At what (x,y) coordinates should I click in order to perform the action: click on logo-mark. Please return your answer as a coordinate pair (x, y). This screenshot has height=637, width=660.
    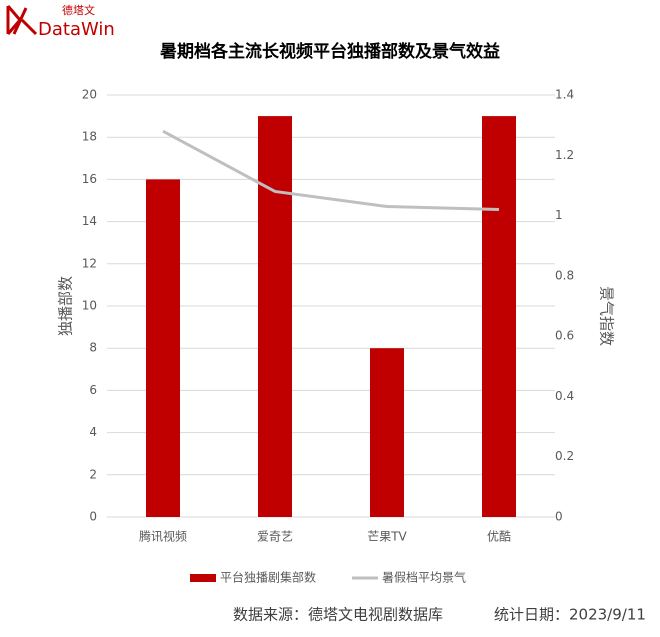
    Looking at the image, I should click on (22, 20).